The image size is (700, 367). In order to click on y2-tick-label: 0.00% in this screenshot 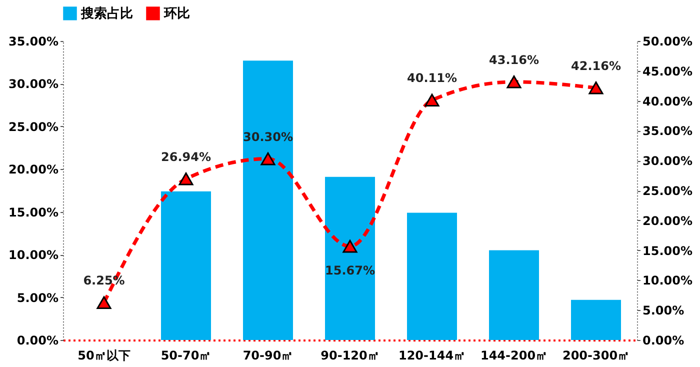, I will do `click(663, 341)`.